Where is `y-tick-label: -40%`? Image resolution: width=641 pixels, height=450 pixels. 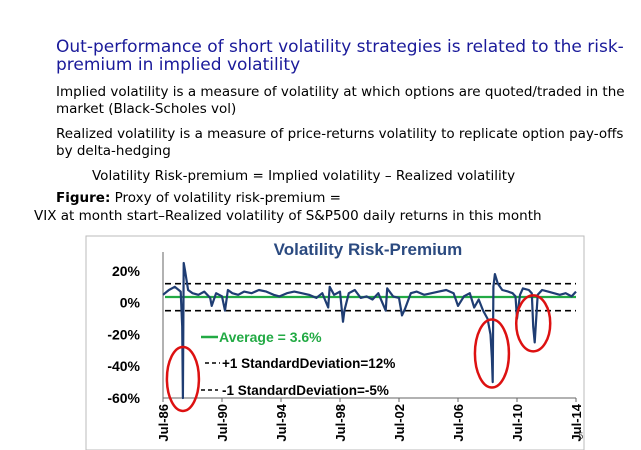 y-tick-label: -40% is located at coordinates (123, 366).